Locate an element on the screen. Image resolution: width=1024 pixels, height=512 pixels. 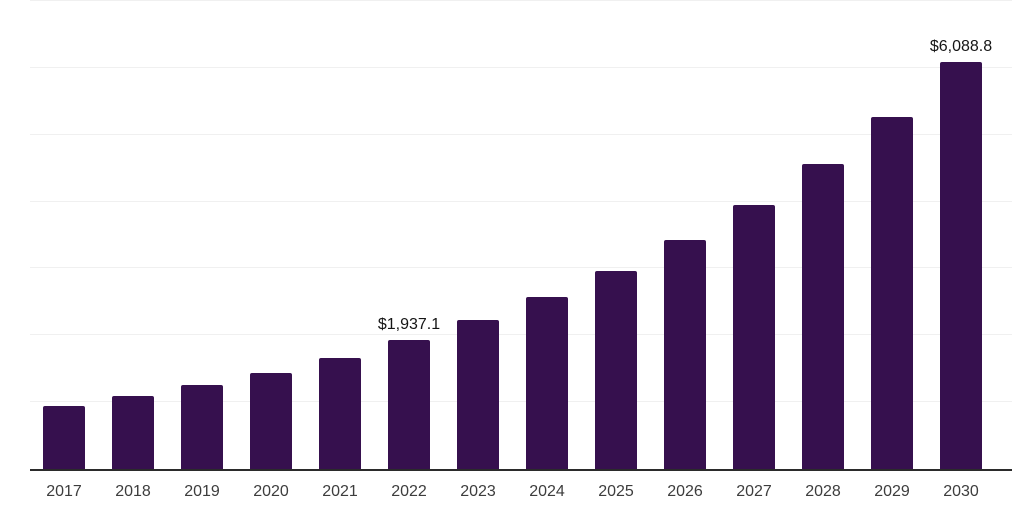
bar-2030 is located at coordinates (961, 265).